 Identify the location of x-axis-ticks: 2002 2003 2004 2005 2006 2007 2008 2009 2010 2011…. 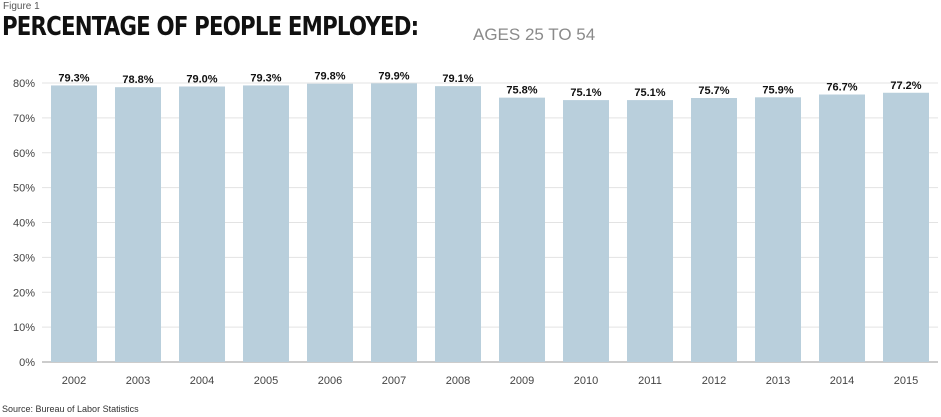
(490, 381).